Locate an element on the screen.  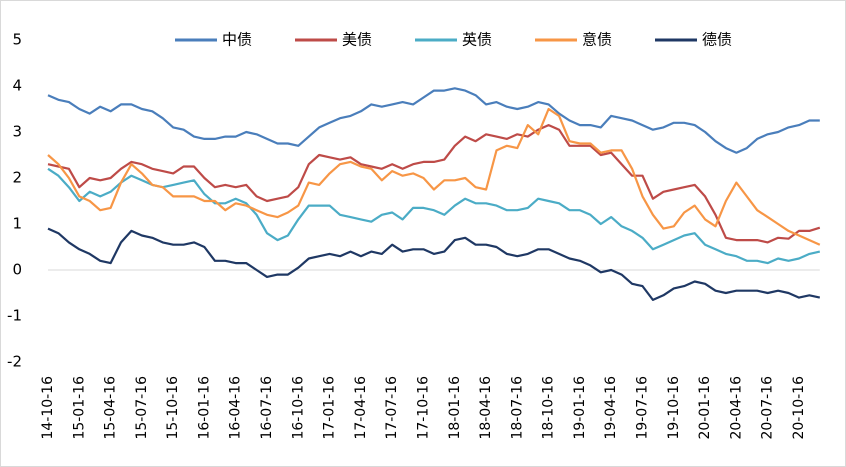
x-tick-label: 16-04-16 is located at coordinates (236, 408).